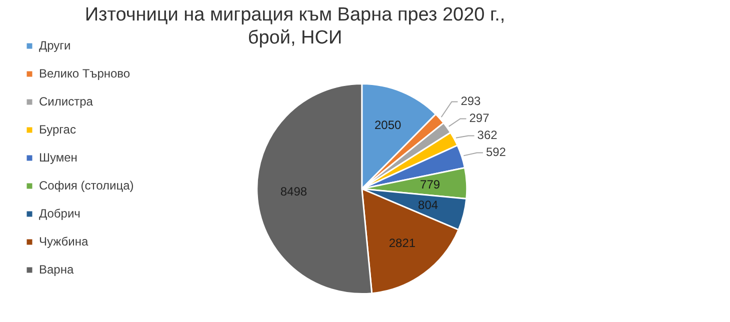  What do you see at coordinates (388, 125) in the screenshot?
I see `data-label: 2050` at bounding box center [388, 125].